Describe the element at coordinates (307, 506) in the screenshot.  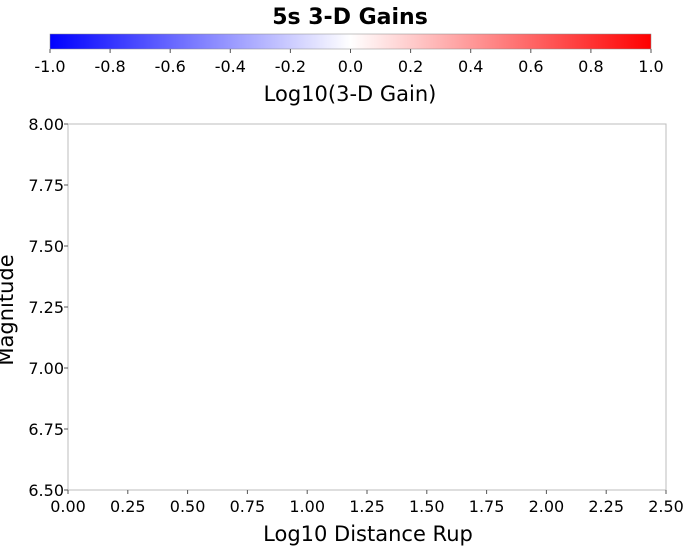
I see `x-tick-label: 1.00` at that location.